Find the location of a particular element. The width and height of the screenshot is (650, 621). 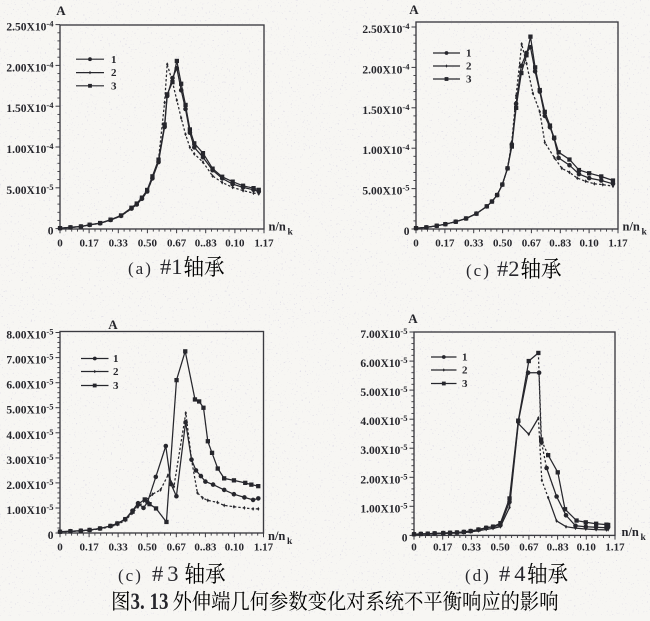

svg-text: #2 is located at coordinates (508, 268).